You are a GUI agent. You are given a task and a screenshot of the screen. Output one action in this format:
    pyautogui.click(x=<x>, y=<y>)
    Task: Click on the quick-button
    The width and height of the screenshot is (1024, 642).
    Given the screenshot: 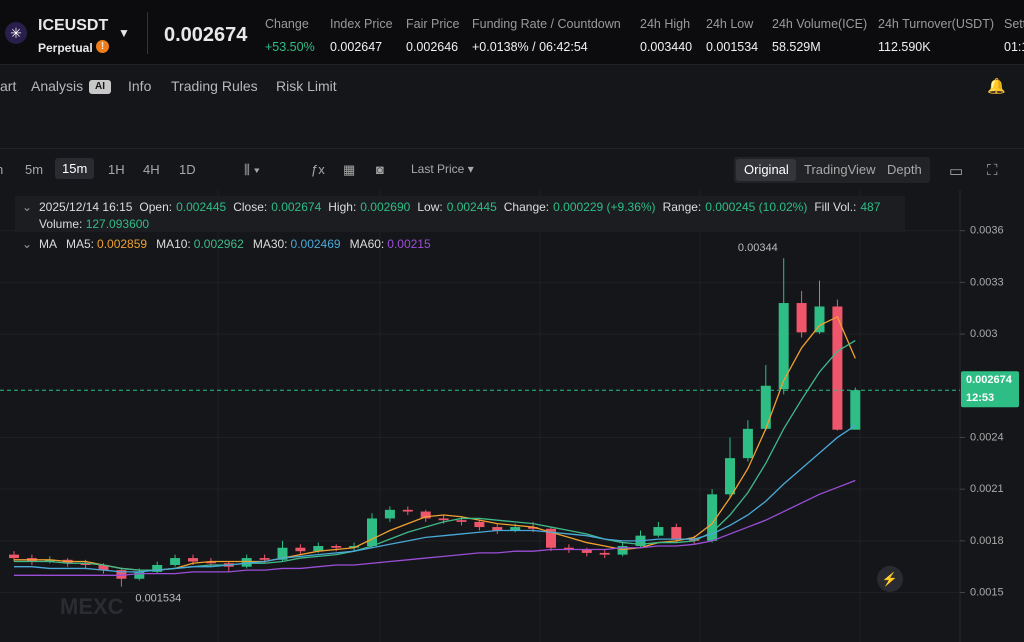 What is the action you would take?
    pyautogui.click(x=890, y=579)
    